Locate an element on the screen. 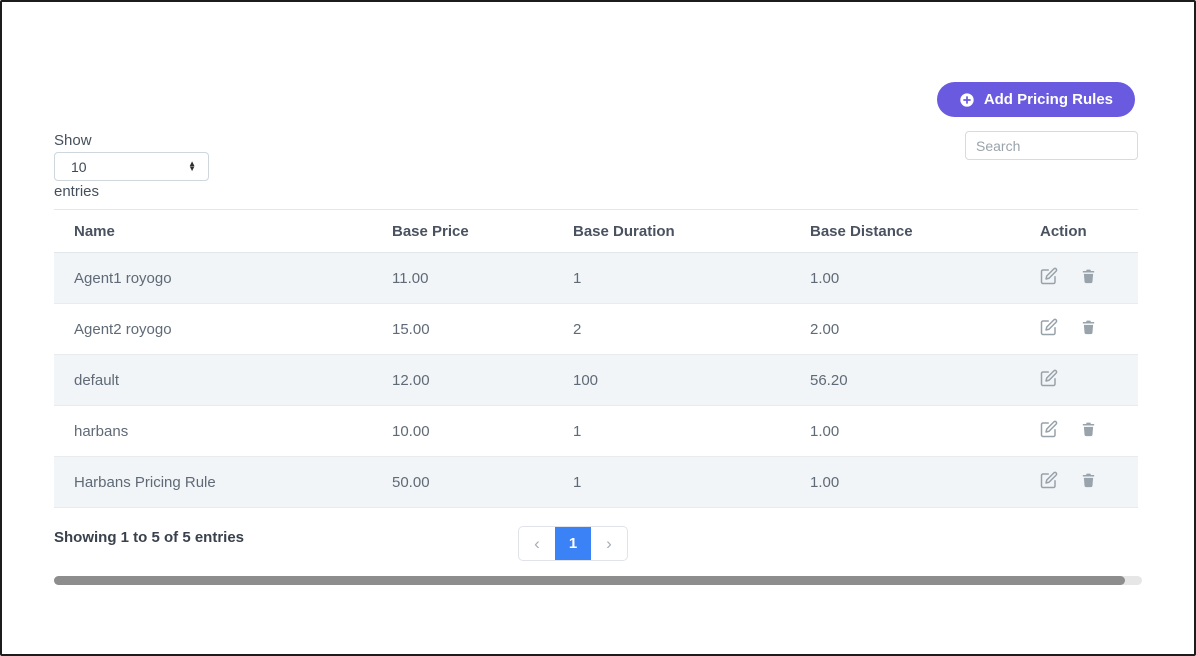  cell-name: Harbans Pricing Rule is located at coordinates (213, 482).